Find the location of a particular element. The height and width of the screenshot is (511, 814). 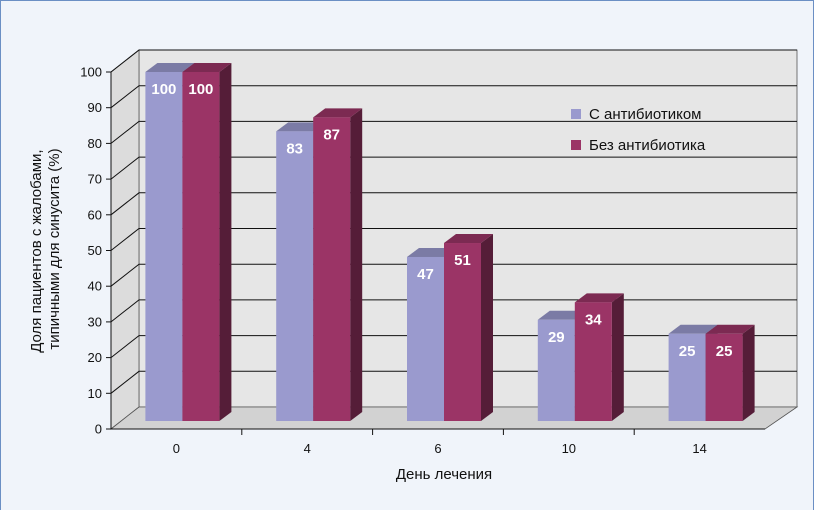

y-tick-label: 100 is located at coordinates (91, 72).